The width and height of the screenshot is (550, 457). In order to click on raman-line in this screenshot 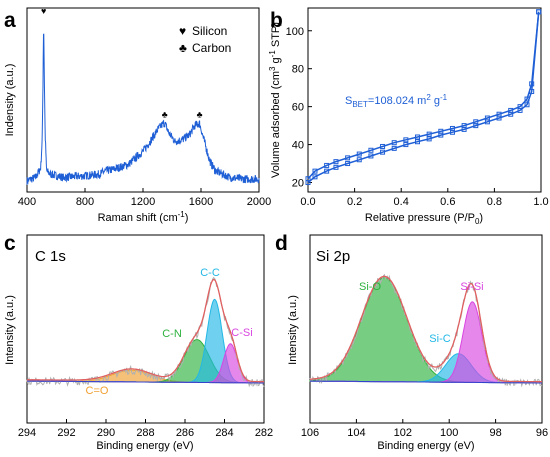, I will do `click(143, 109)`.